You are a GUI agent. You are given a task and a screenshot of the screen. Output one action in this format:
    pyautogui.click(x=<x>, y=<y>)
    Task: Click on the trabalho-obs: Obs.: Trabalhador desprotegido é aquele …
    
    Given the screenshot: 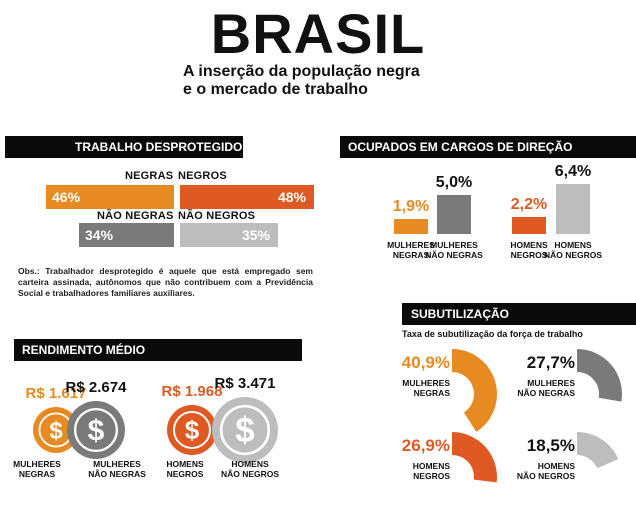 What is the action you would take?
    pyautogui.click(x=165, y=282)
    